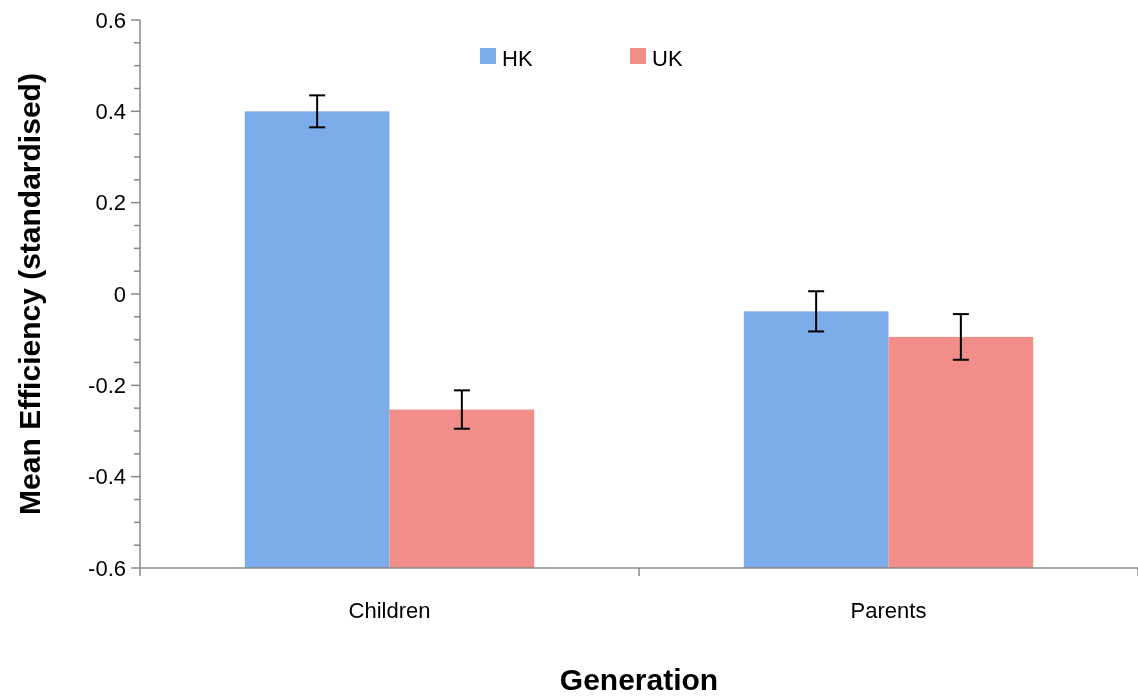  What do you see at coordinates (639, 679) in the screenshot?
I see `x-axis-title: Generation` at bounding box center [639, 679].